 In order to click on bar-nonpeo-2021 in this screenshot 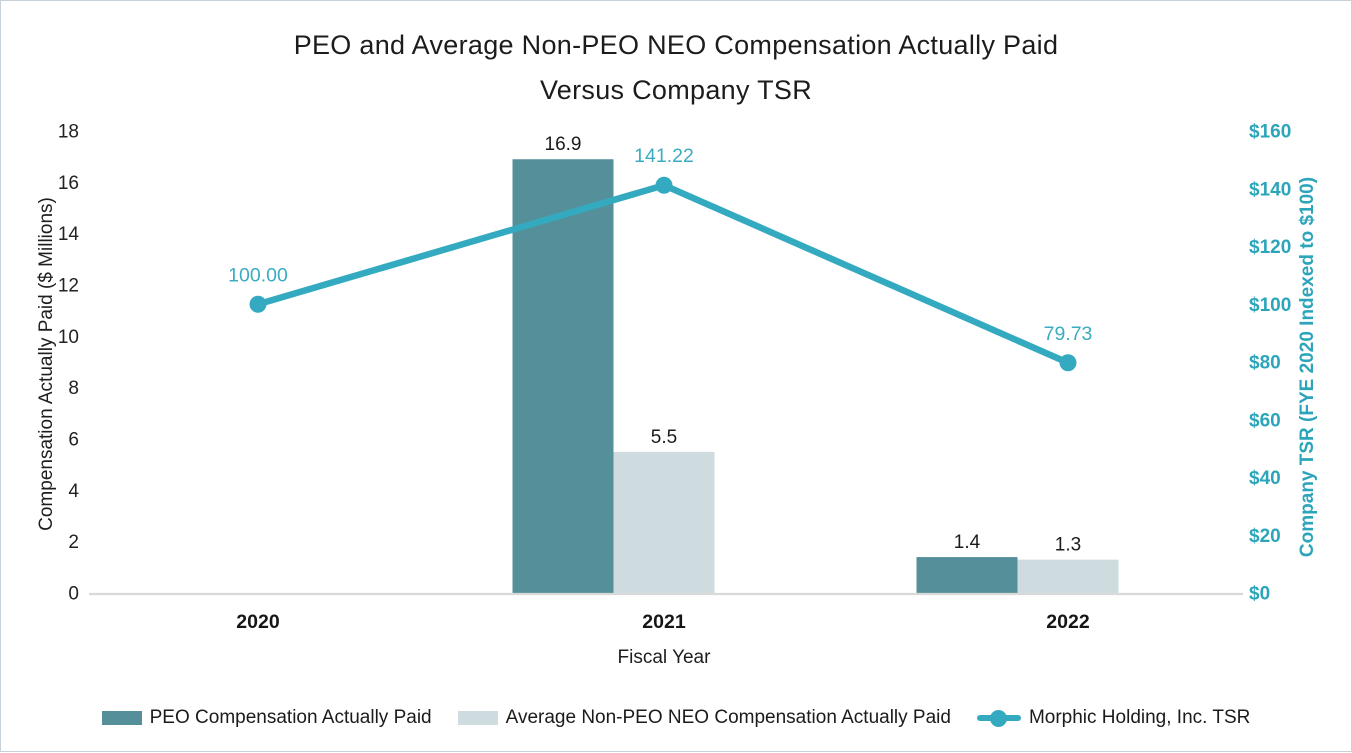, I will do `click(664, 522)`.